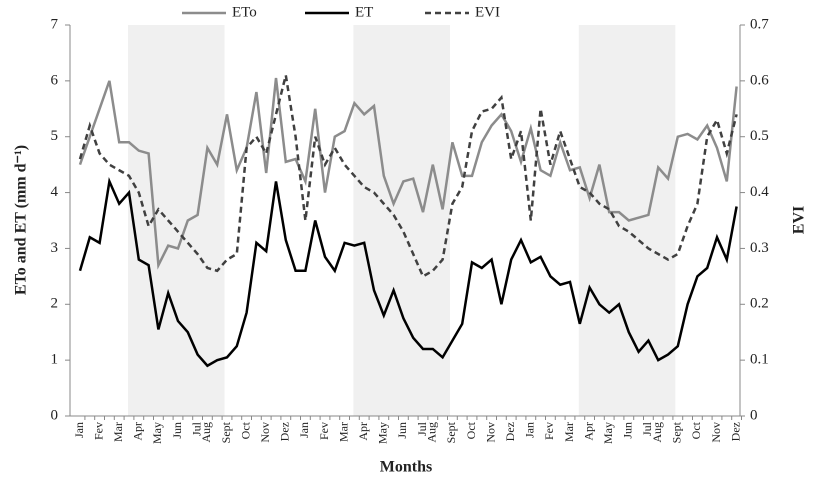 The width and height of the screenshot is (814, 483). I want to click on y2-tick-label: 0.6, so click(759, 80).